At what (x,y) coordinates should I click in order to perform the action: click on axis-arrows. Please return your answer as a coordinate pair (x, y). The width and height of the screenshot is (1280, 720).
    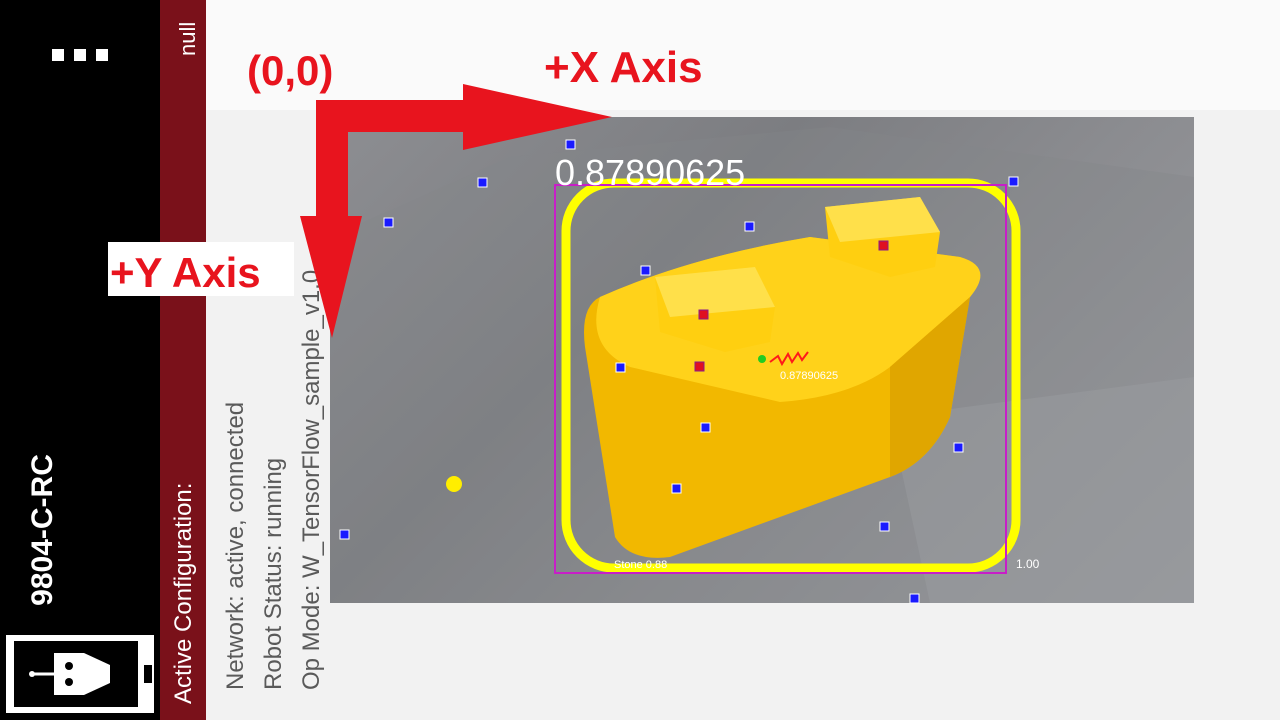
    Looking at the image, I should click on (456, 211).